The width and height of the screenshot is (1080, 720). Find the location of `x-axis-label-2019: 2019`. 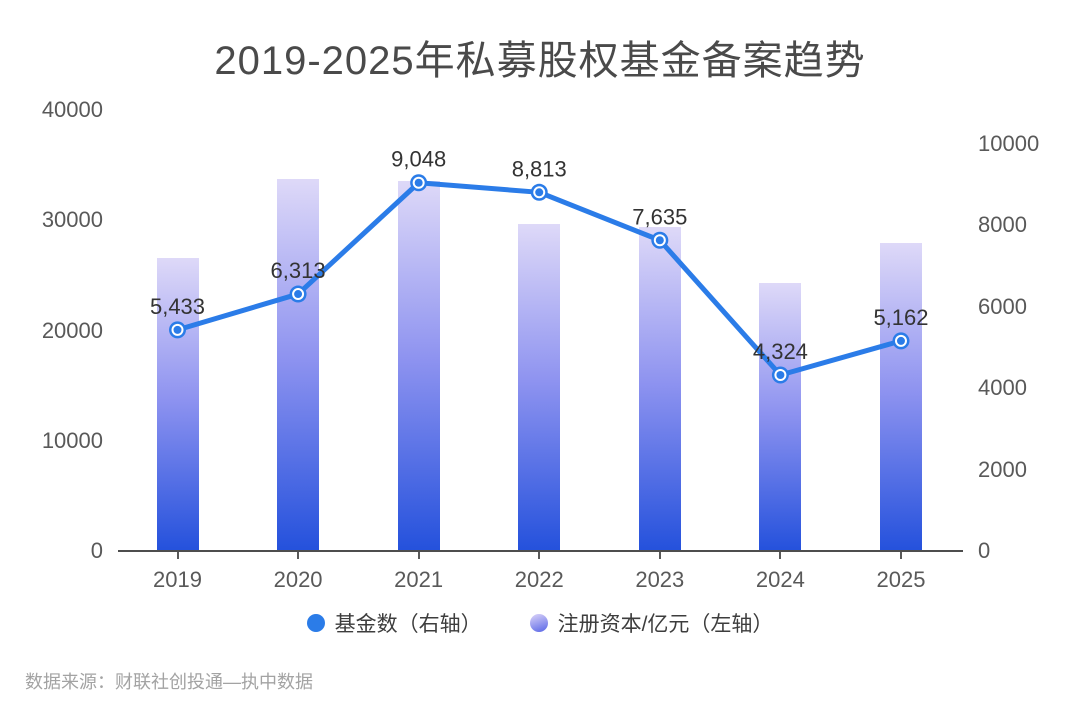

x-axis-label-2019: 2019 is located at coordinates (177, 579).